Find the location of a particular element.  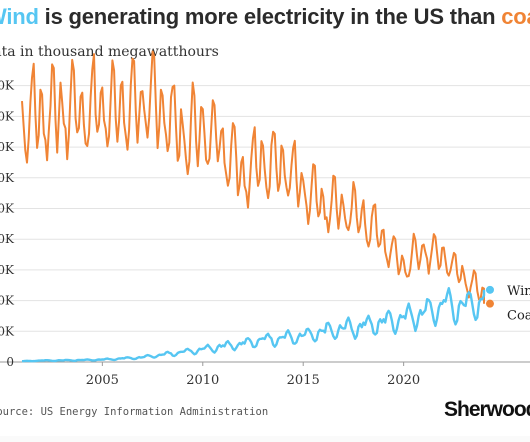

y-tick-label: 120,000K is located at coordinates (7, 178).